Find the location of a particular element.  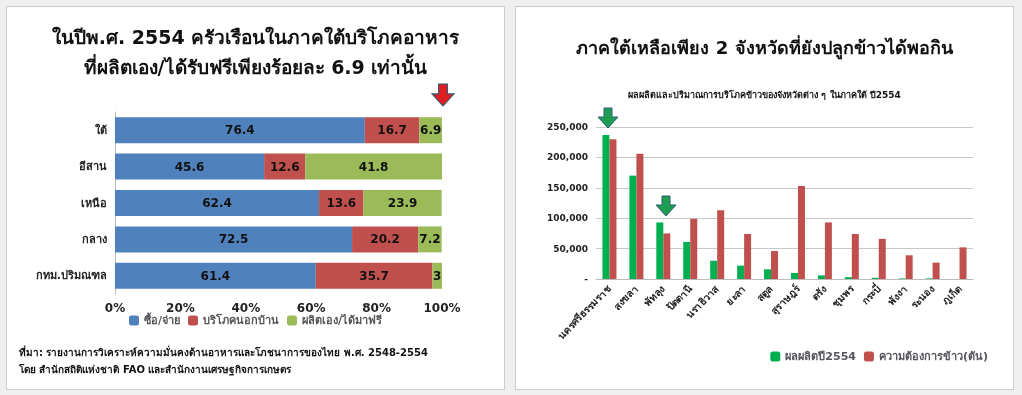

legend-label: ผลผลิตปี2554 is located at coordinates (821, 356).